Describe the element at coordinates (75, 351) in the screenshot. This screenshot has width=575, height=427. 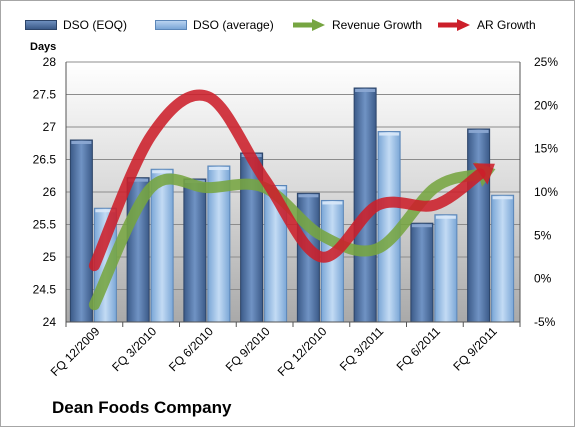
I see `x-tick-label: FQ 12/2009` at that location.